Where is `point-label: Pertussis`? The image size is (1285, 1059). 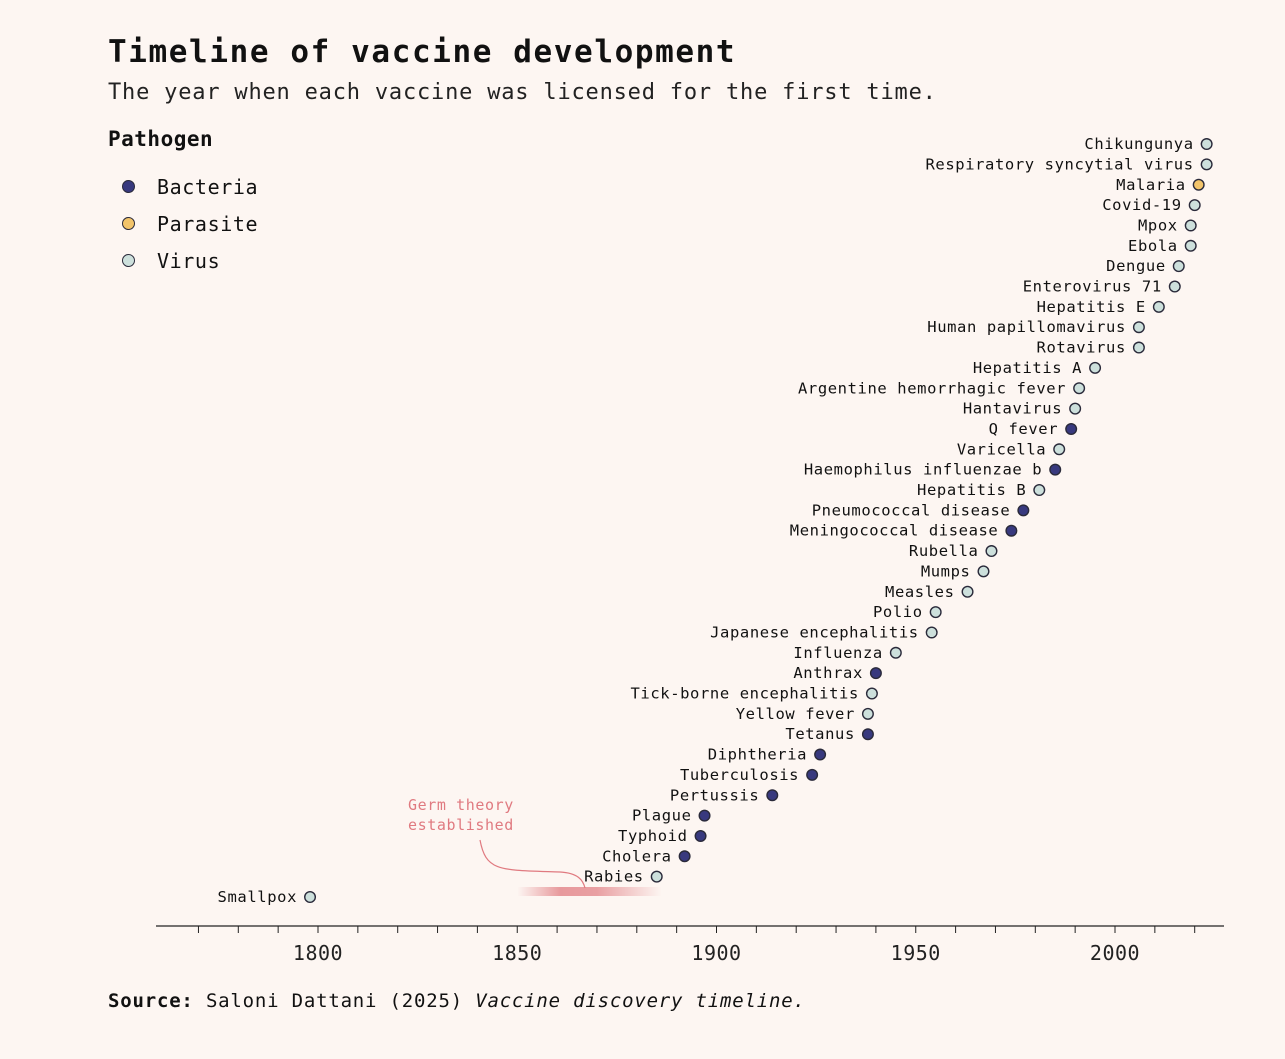
point-label: Pertussis is located at coordinates (714, 795).